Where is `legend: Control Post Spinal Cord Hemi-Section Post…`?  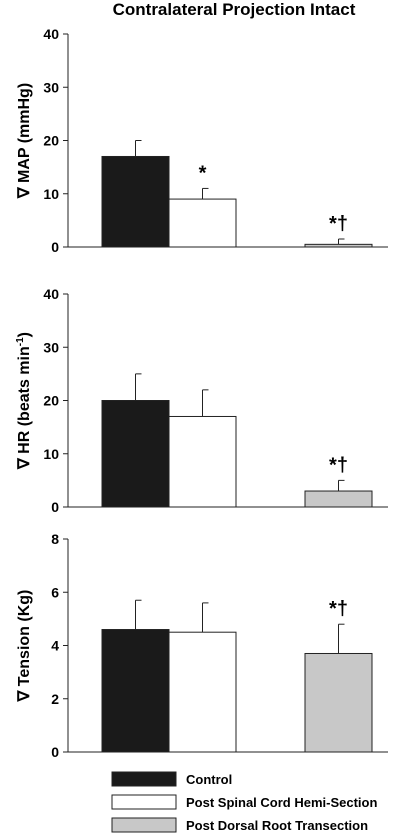
legend: Control Post Spinal Cord Hemi-Section Post… is located at coordinates (244, 802).